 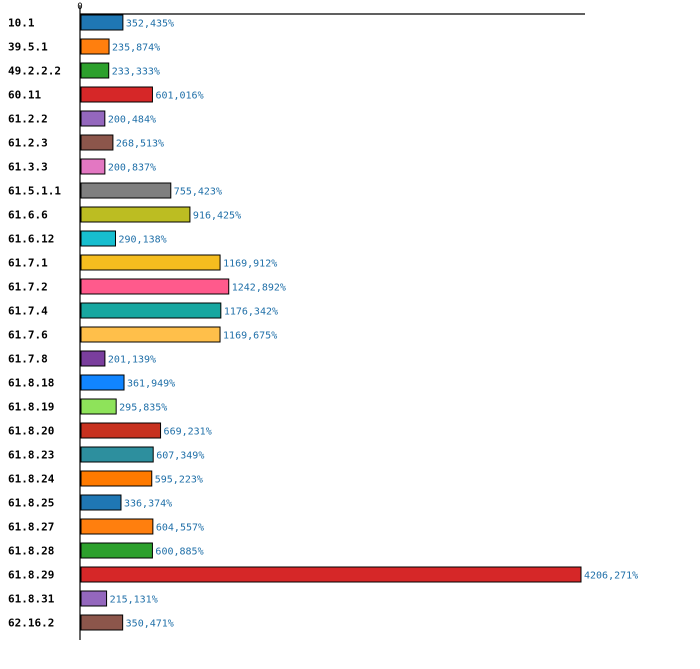 What do you see at coordinates (611, 576) in the screenshot?
I see `value-label: 4206,271%` at bounding box center [611, 576].